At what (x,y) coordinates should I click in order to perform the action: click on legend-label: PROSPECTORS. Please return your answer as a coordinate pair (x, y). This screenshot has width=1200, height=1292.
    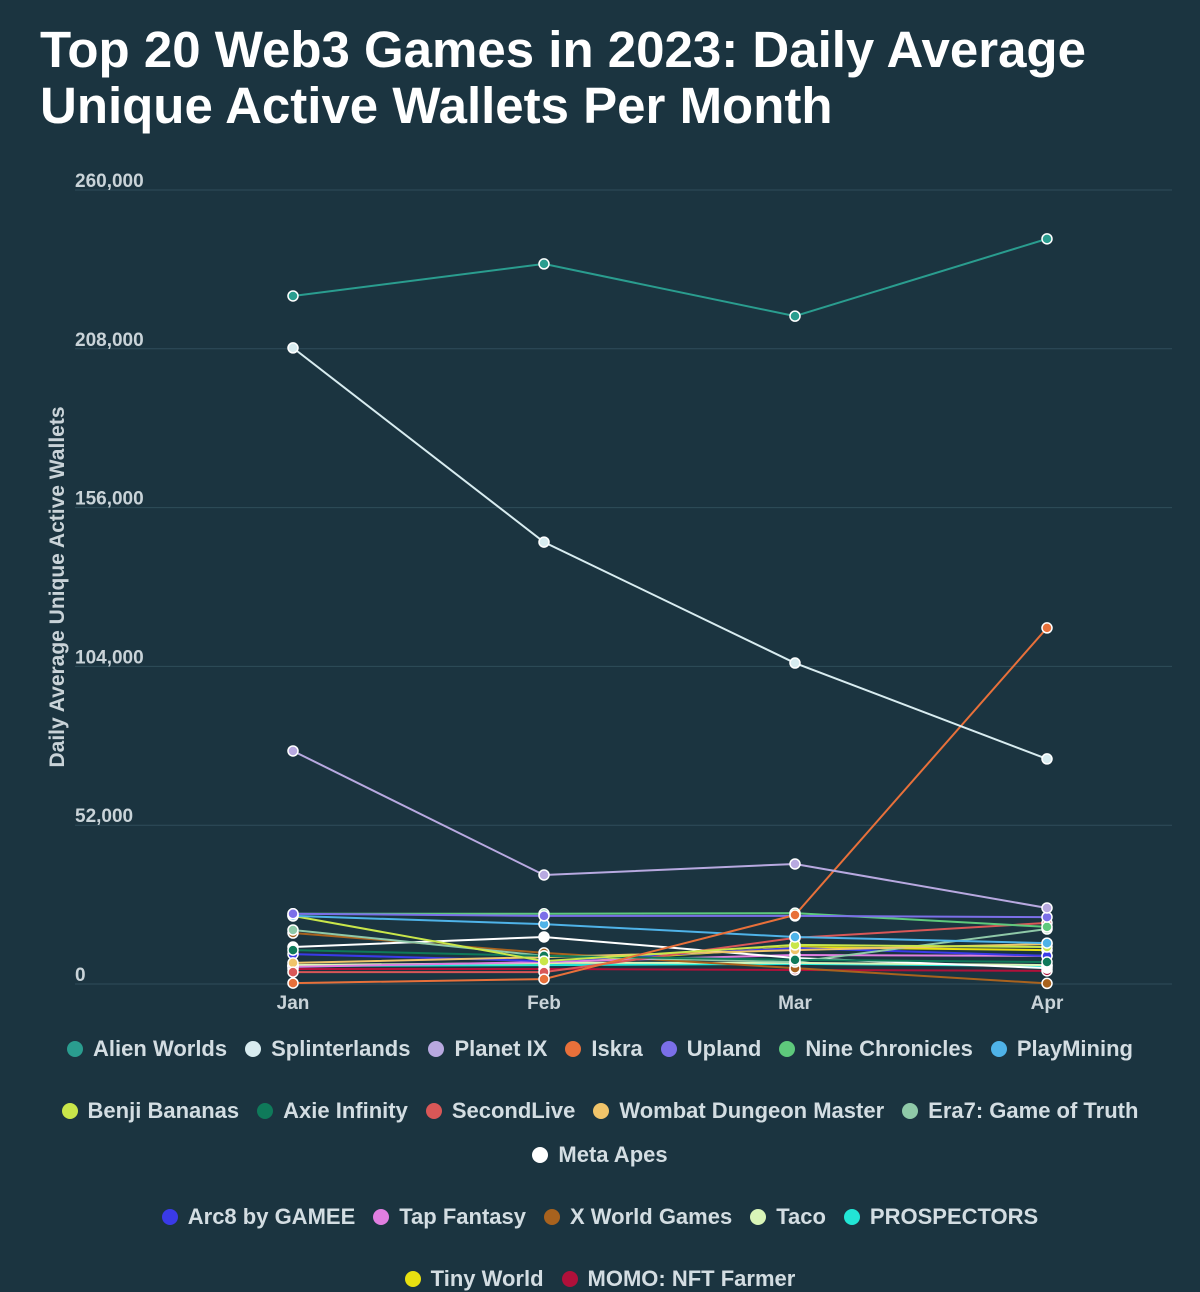
    Looking at the image, I should click on (954, 1216).